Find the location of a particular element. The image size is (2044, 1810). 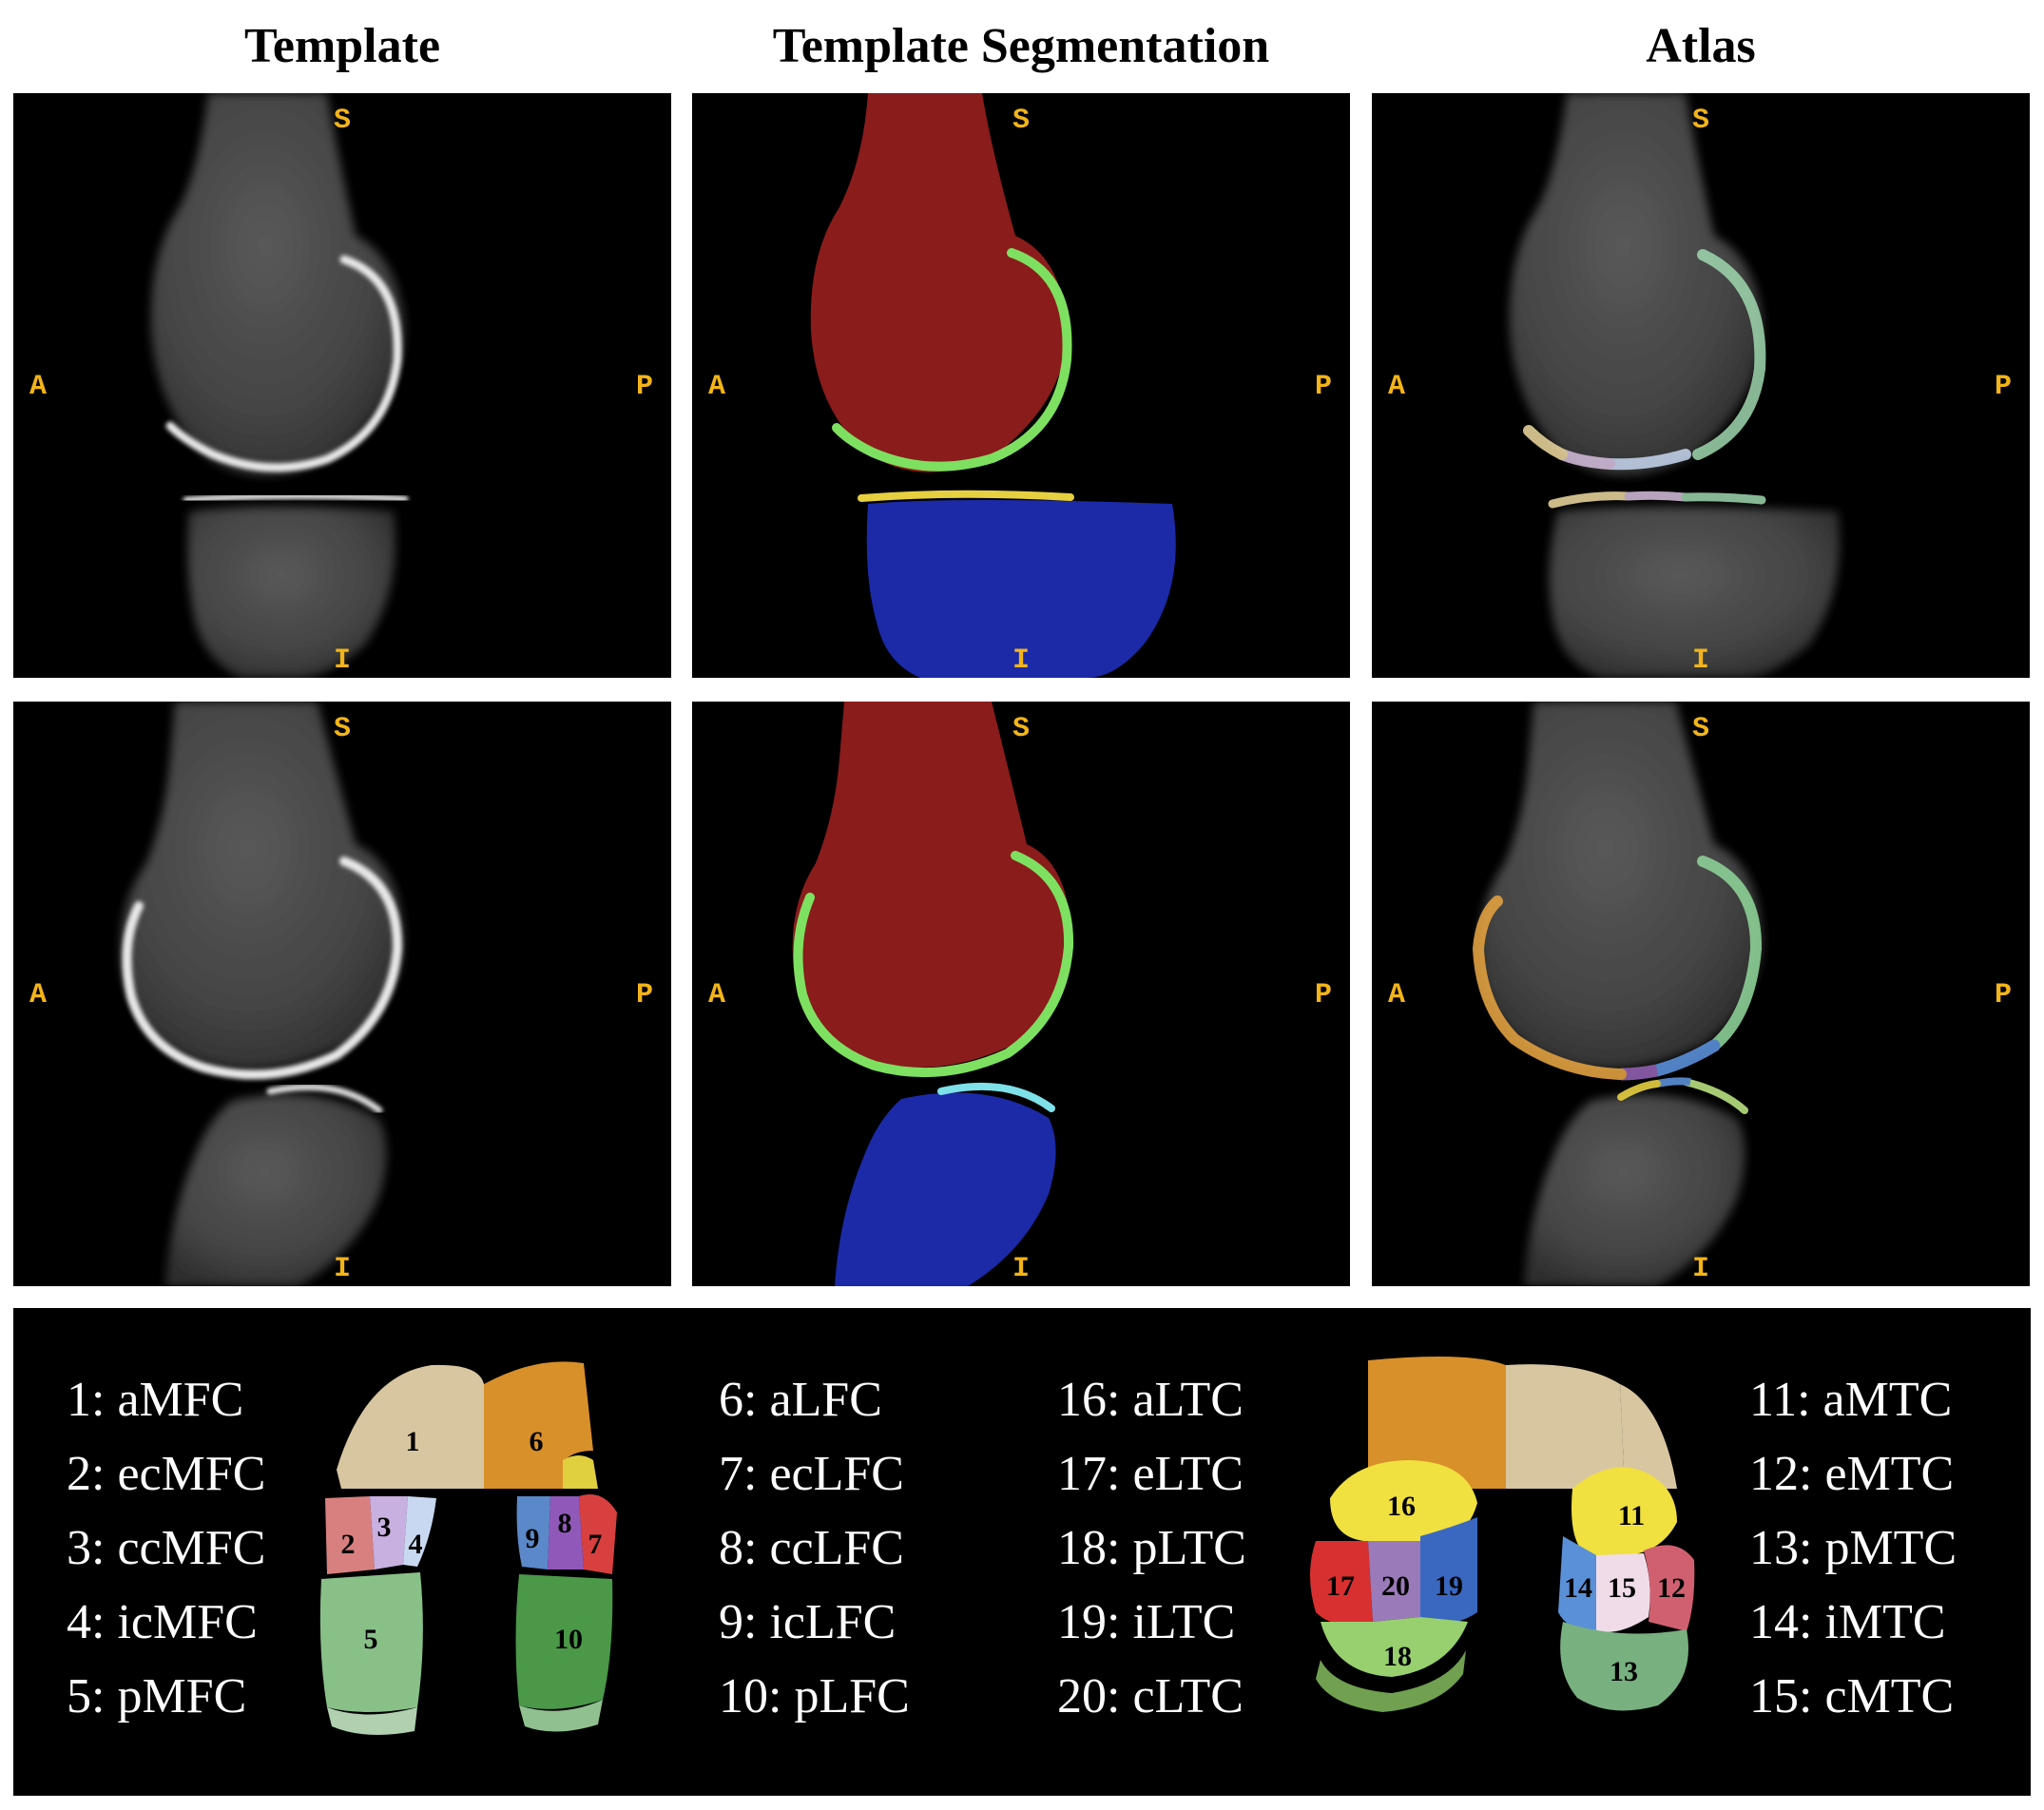

region-label-7: 7 is located at coordinates (595, 1544).